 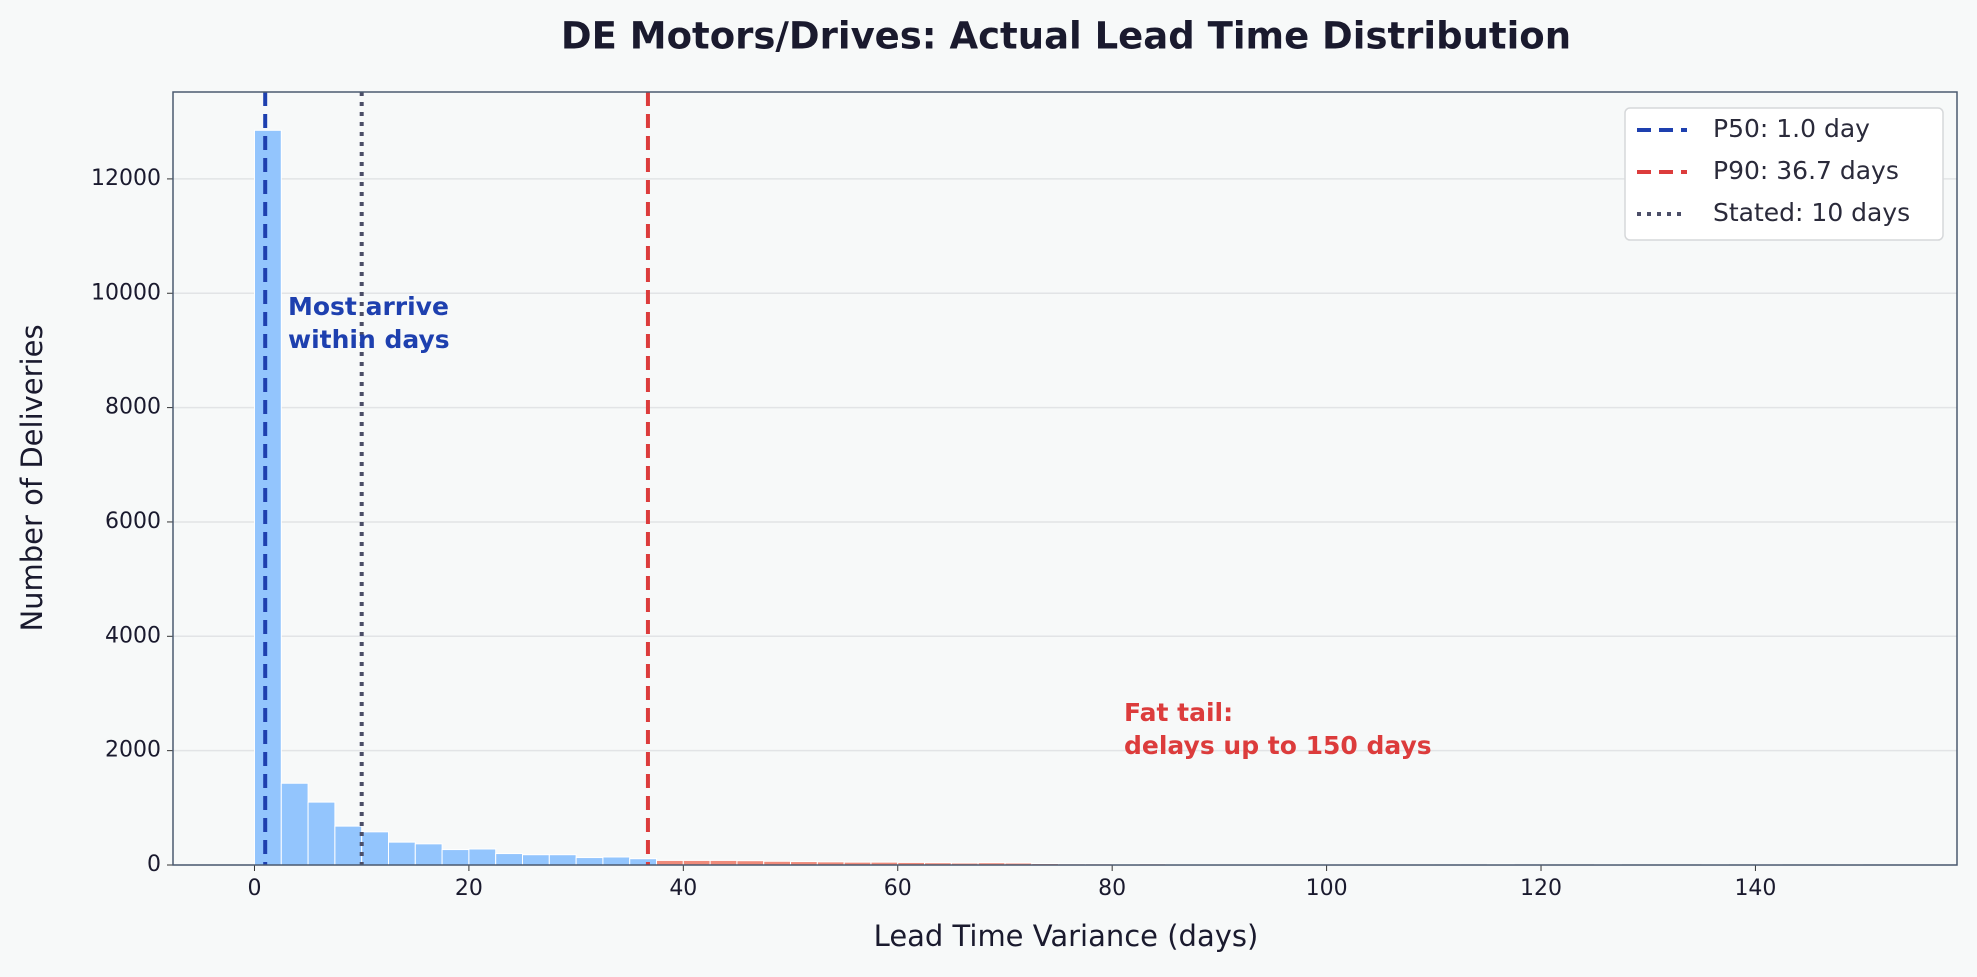 I want to click on legend-box, so click(x=1784, y=174).